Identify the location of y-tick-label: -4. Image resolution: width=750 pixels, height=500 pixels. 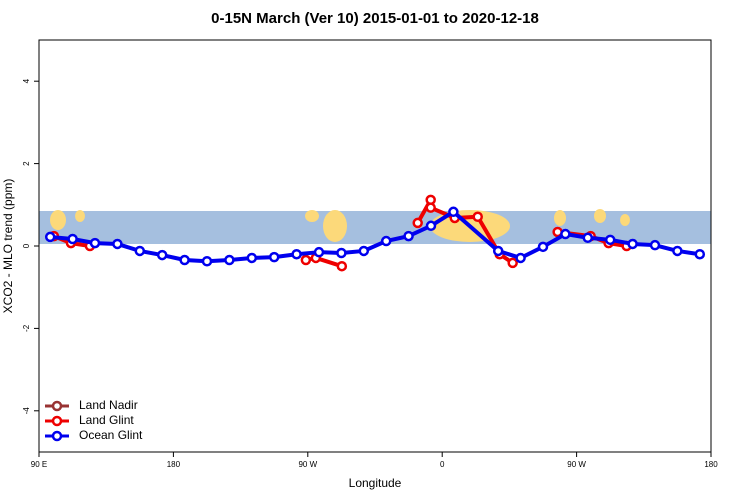
(26, 411).